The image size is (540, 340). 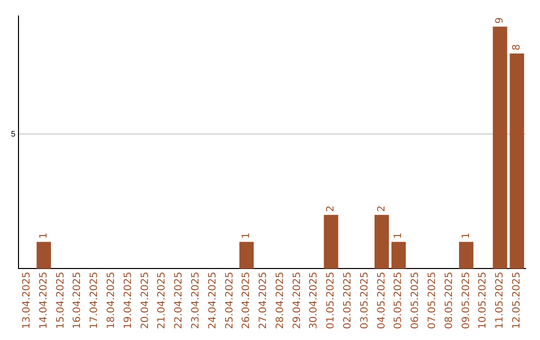 I want to click on x-tick-label: 11.05.2025, so click(x=500, y=301).